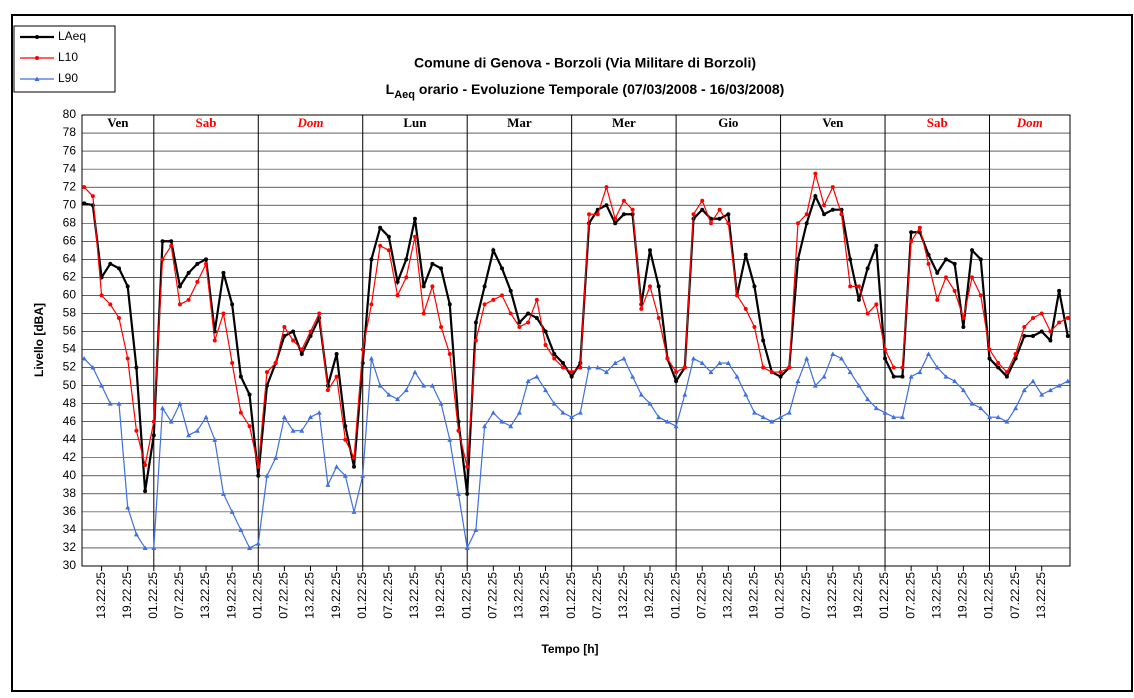 This screenshot has height=698, width=1134. Describe the element at coordinates (37, 37) in the screenshot. I see `legend-marker` at that location.